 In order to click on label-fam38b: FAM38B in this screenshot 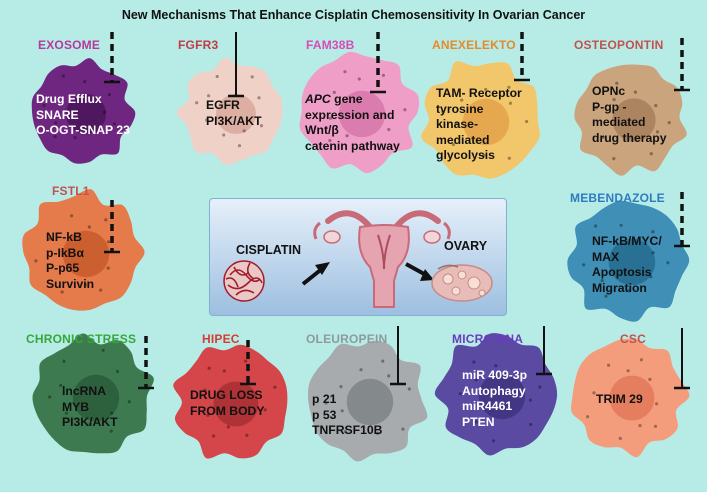, I will do `click(330, 45)`.